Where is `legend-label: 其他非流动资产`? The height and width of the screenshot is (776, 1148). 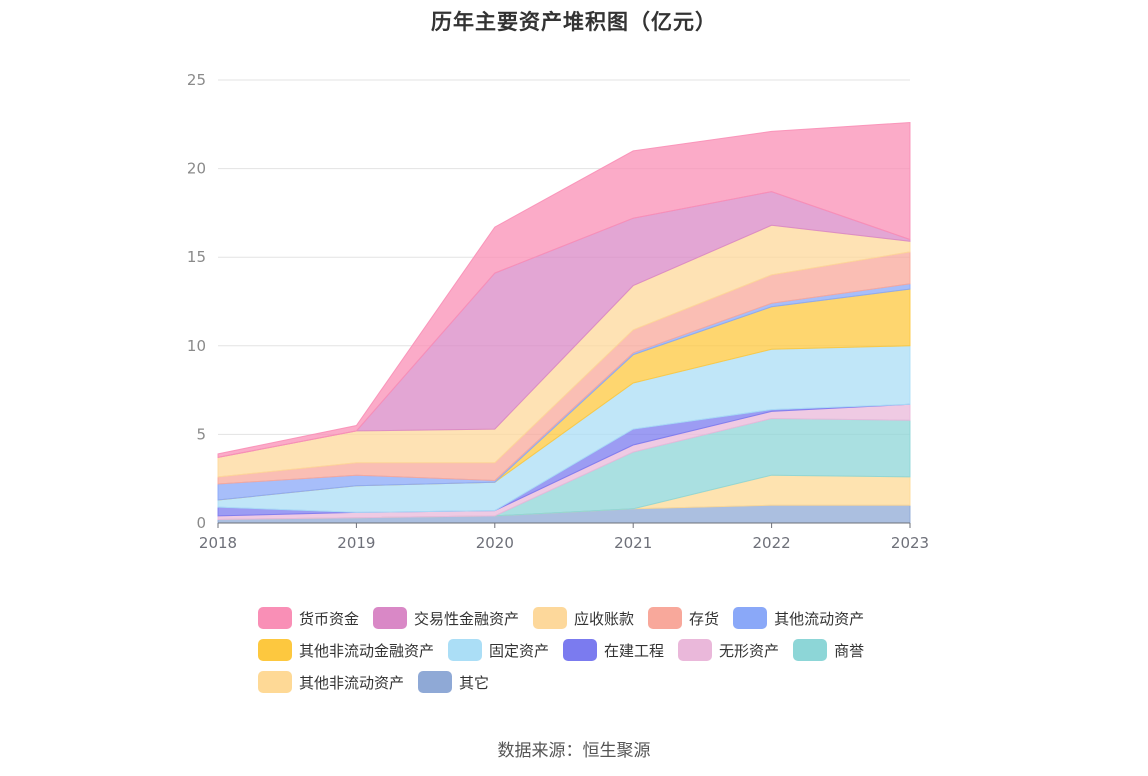
legend-label: 其他非流动资产 is located at coordinates (352, 682).